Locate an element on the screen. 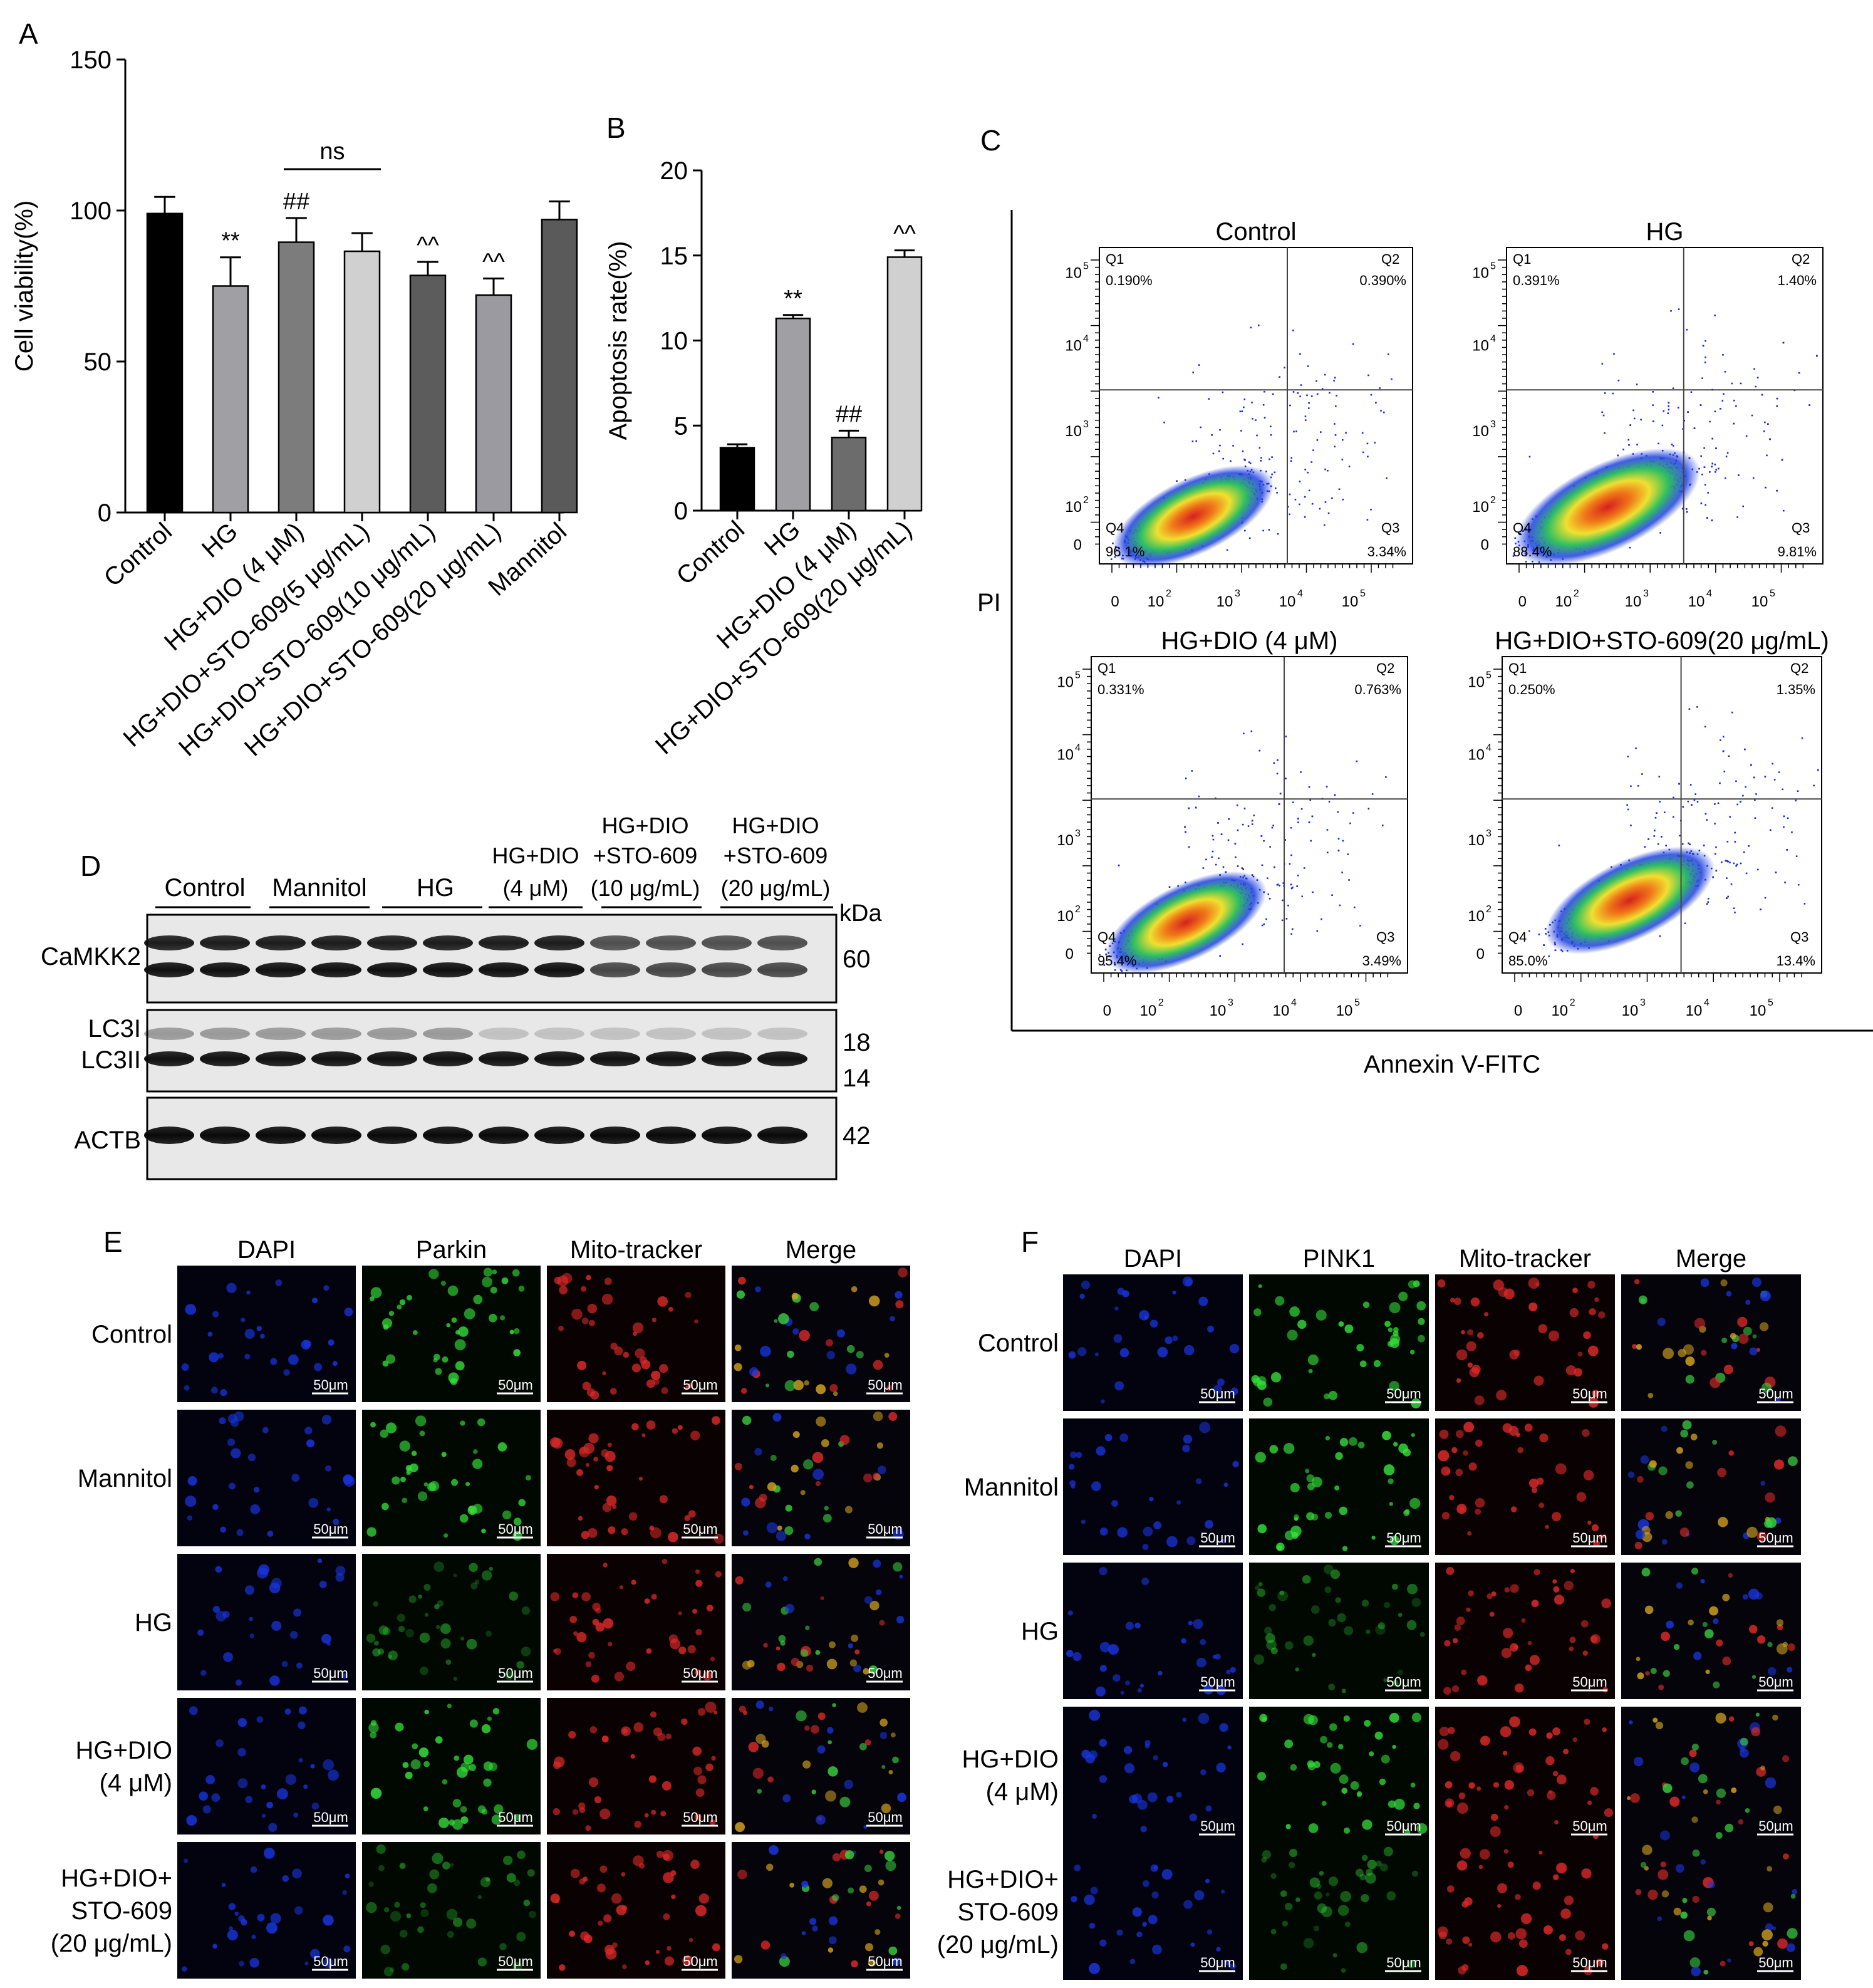 The width and height of the screenshot is (1873, 1988). facs-density-cloud is located at coordinates (1193, 517).